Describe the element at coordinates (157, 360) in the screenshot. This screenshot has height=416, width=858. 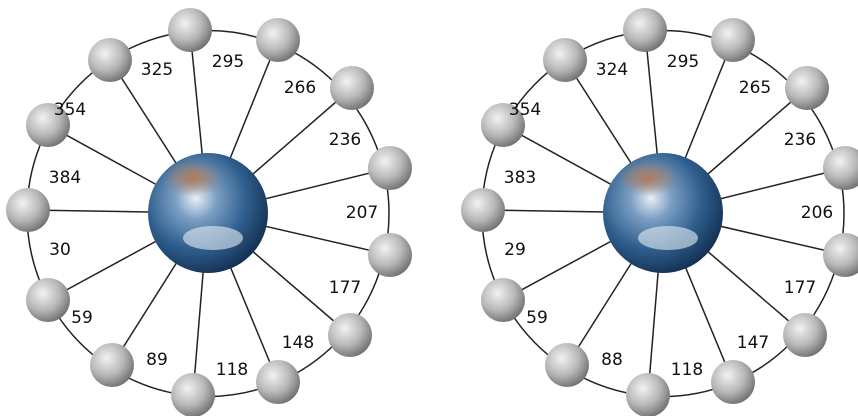
I see `day-label: 89` at that location.